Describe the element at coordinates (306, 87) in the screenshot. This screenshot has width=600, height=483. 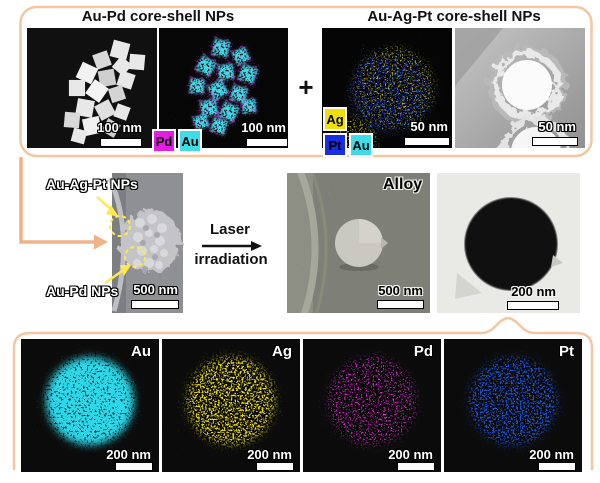
I see `plus-sign: +` at that location.